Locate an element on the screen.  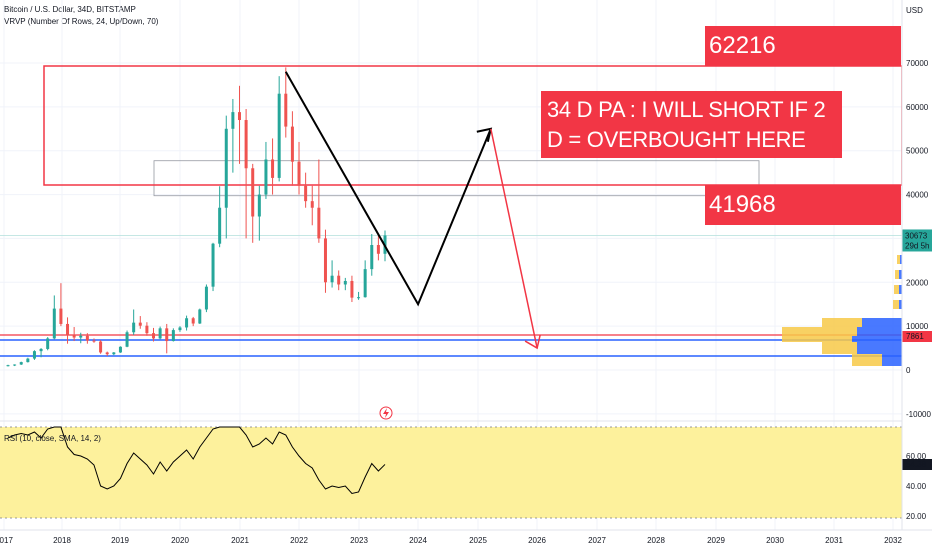
price-tick-label: -10000 is located at coordinates (918, 414).